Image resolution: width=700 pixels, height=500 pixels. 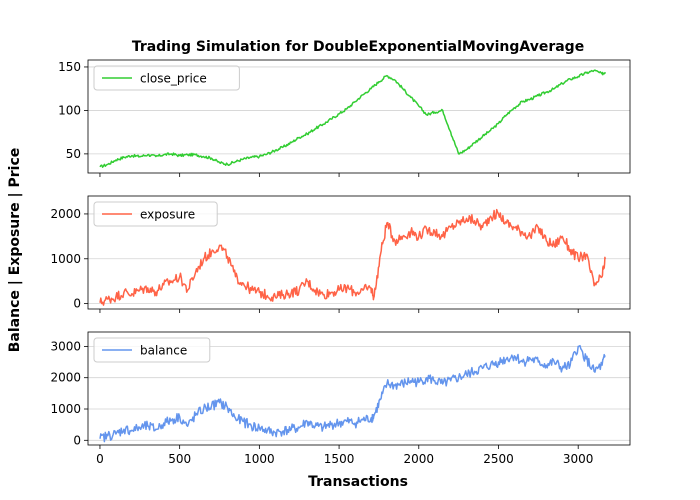 I want to click on x-tick-label: 2000, so click(x=419, y=459).